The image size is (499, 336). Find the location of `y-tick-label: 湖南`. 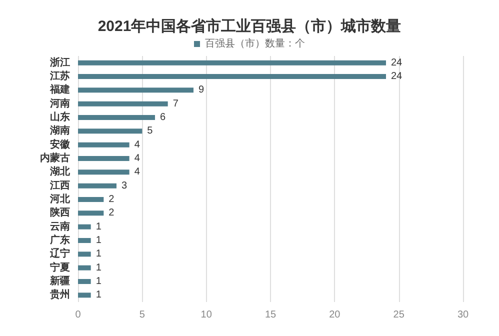

y-tick-label: 湖南 is located at coordinates (59, 130).